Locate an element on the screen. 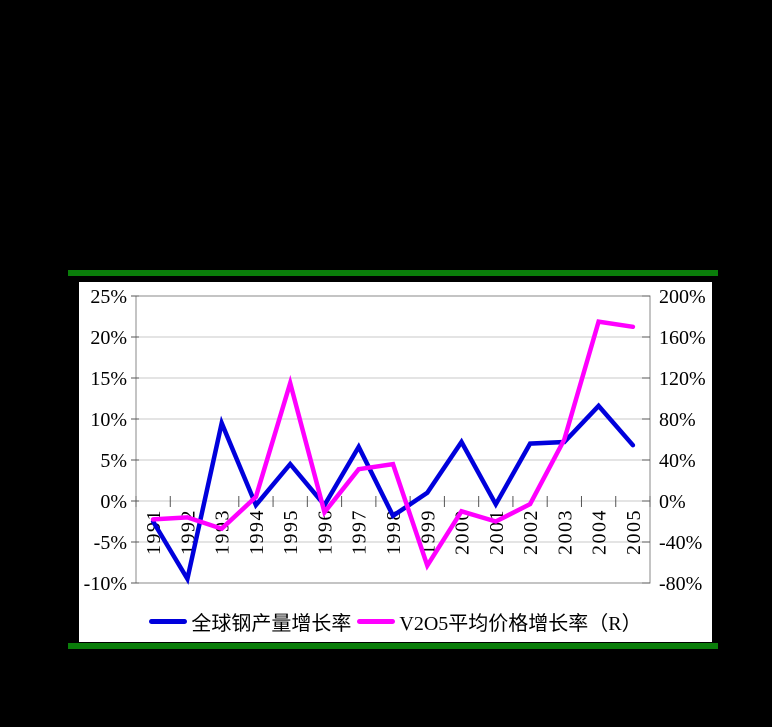 Image resolution: width=772 pixels, height=727 pixels. y-axis-left-label: 20% is located at coordinates (108, 338).